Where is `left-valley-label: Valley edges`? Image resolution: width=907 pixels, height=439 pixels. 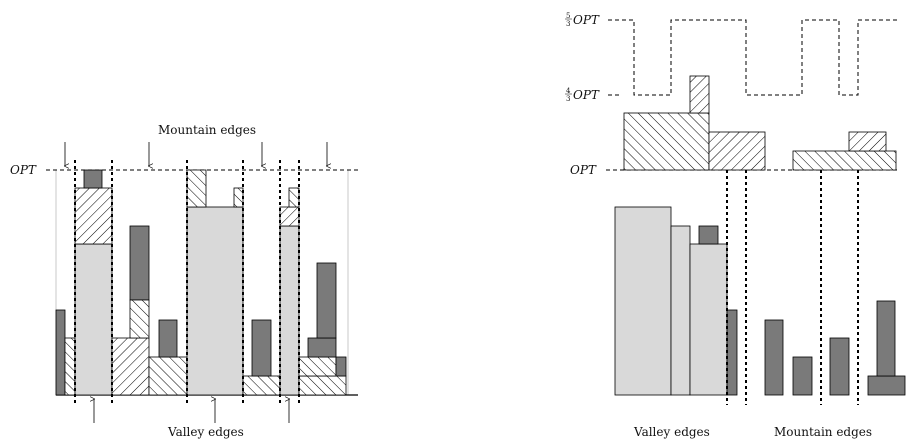 left-valley-label: Valley edges is located at coordinates (205, 432).